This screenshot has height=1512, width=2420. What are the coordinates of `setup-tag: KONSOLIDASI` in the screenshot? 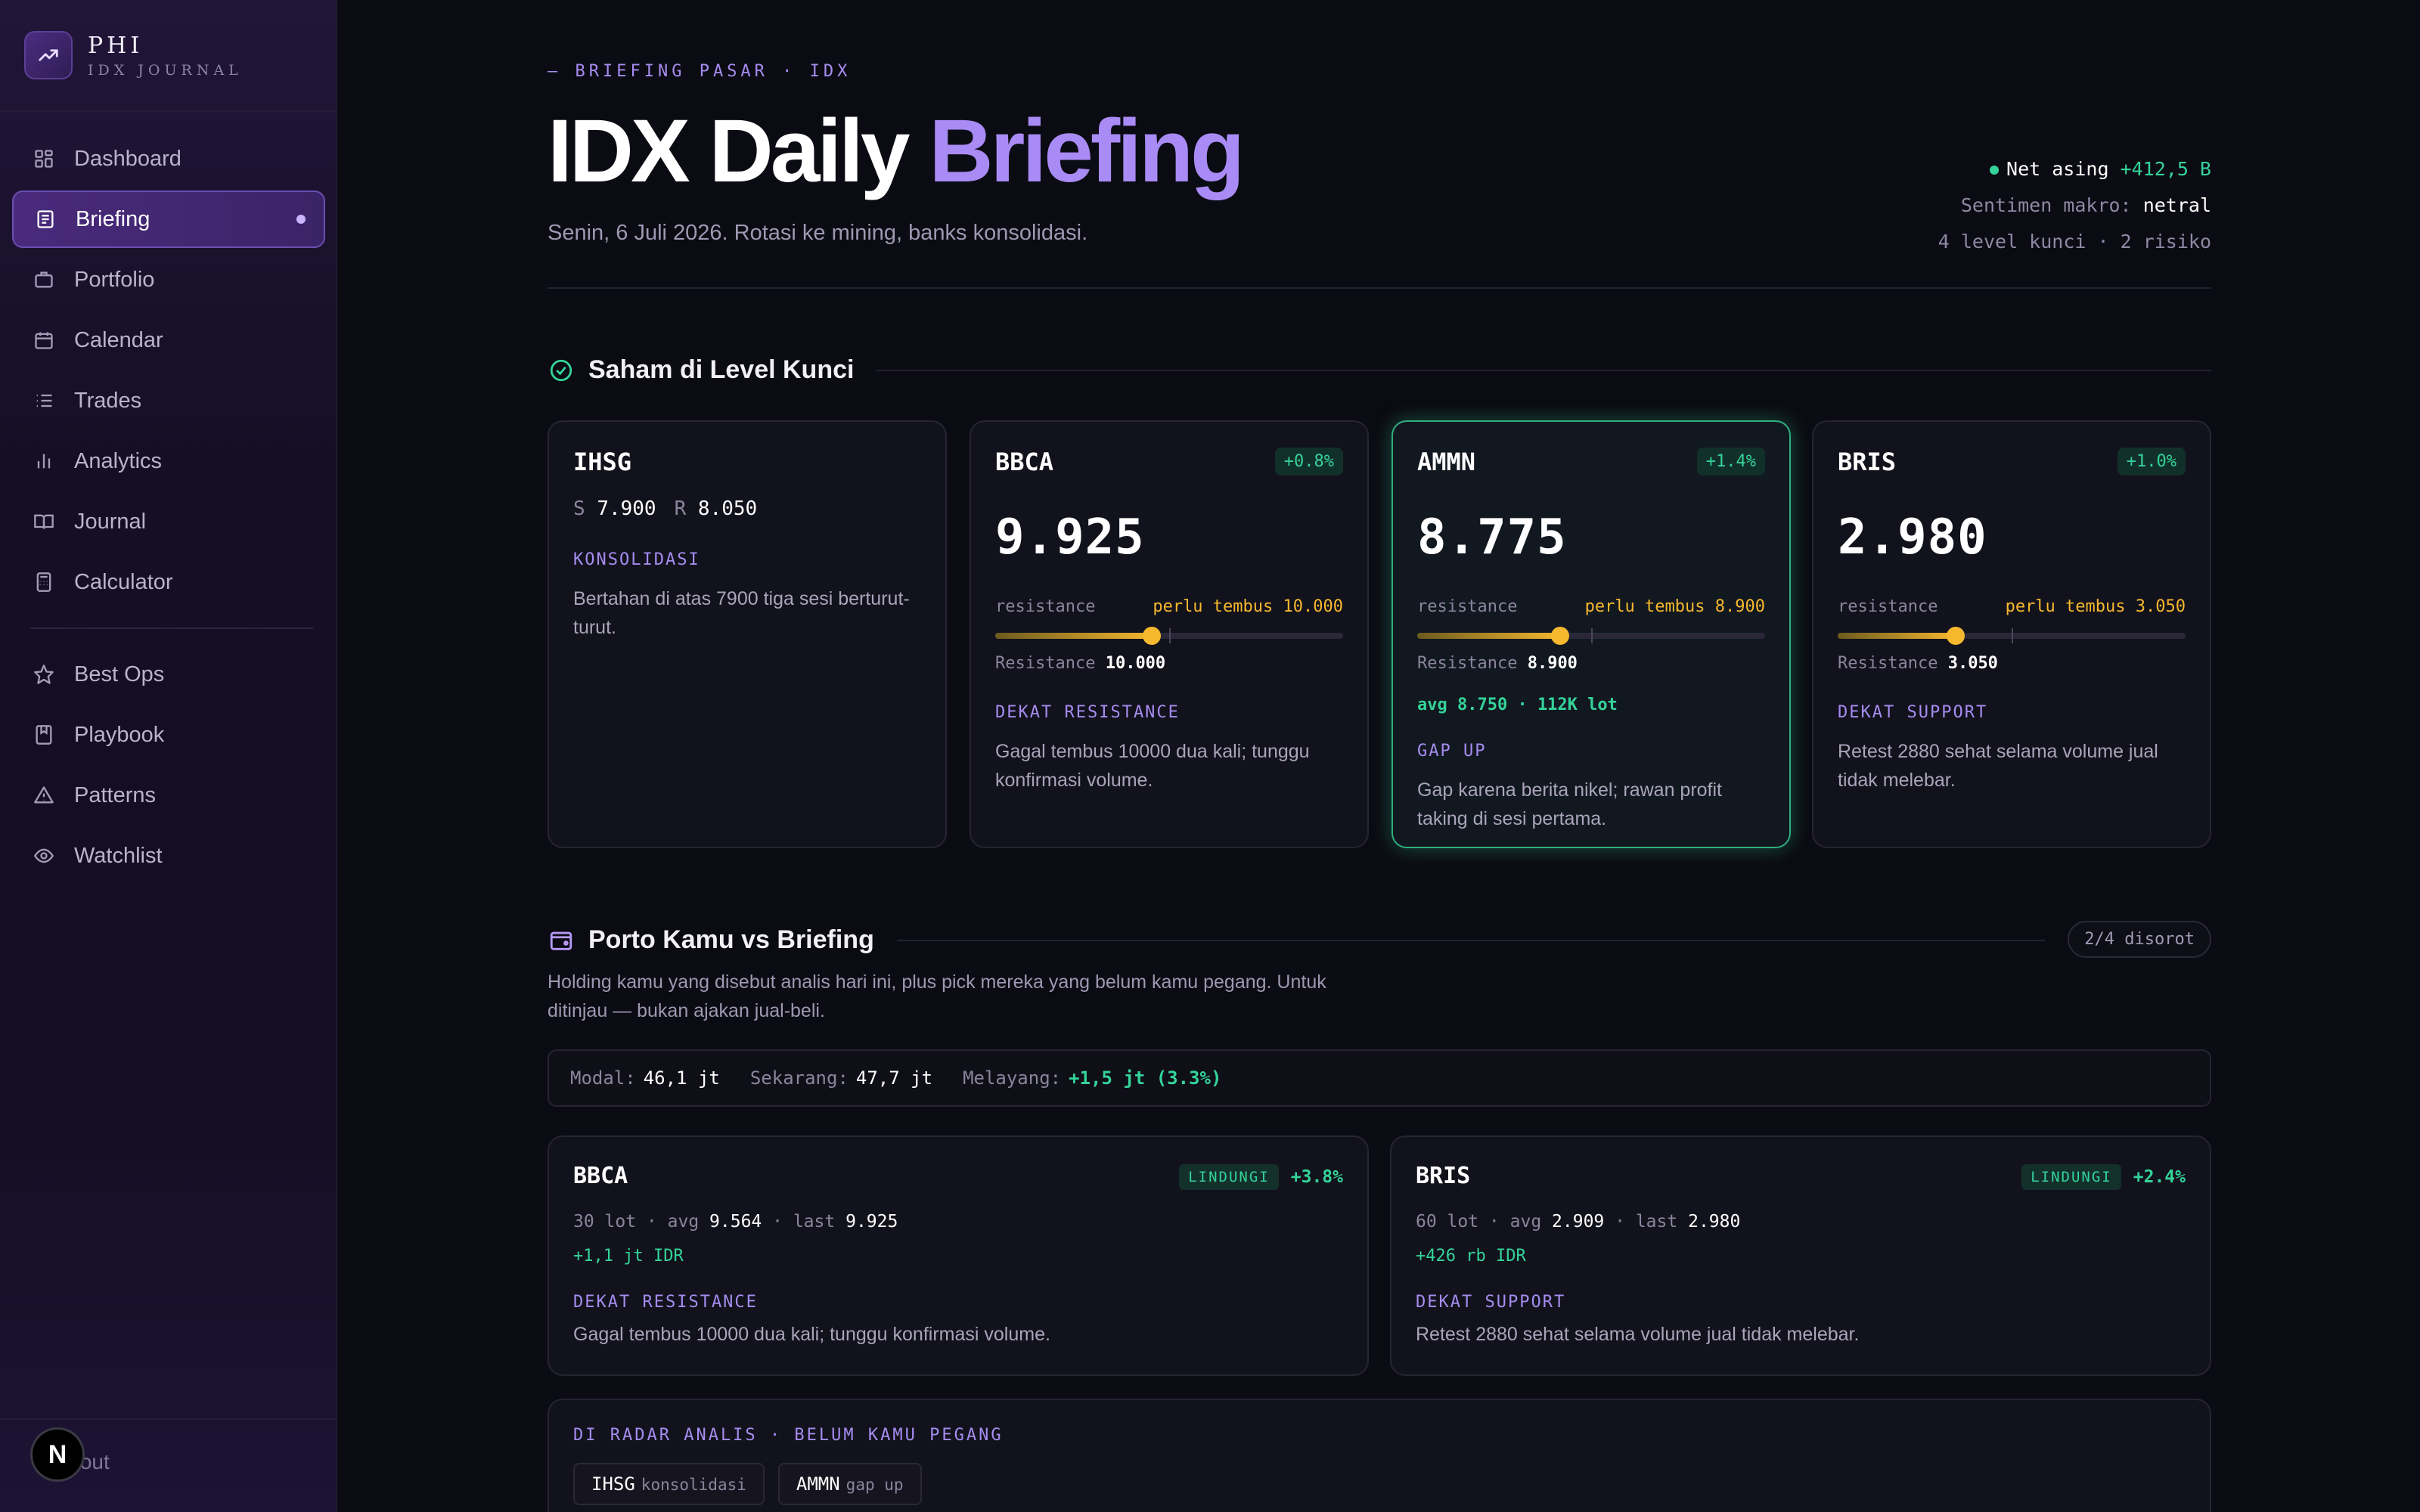 It's located at (636, 559).